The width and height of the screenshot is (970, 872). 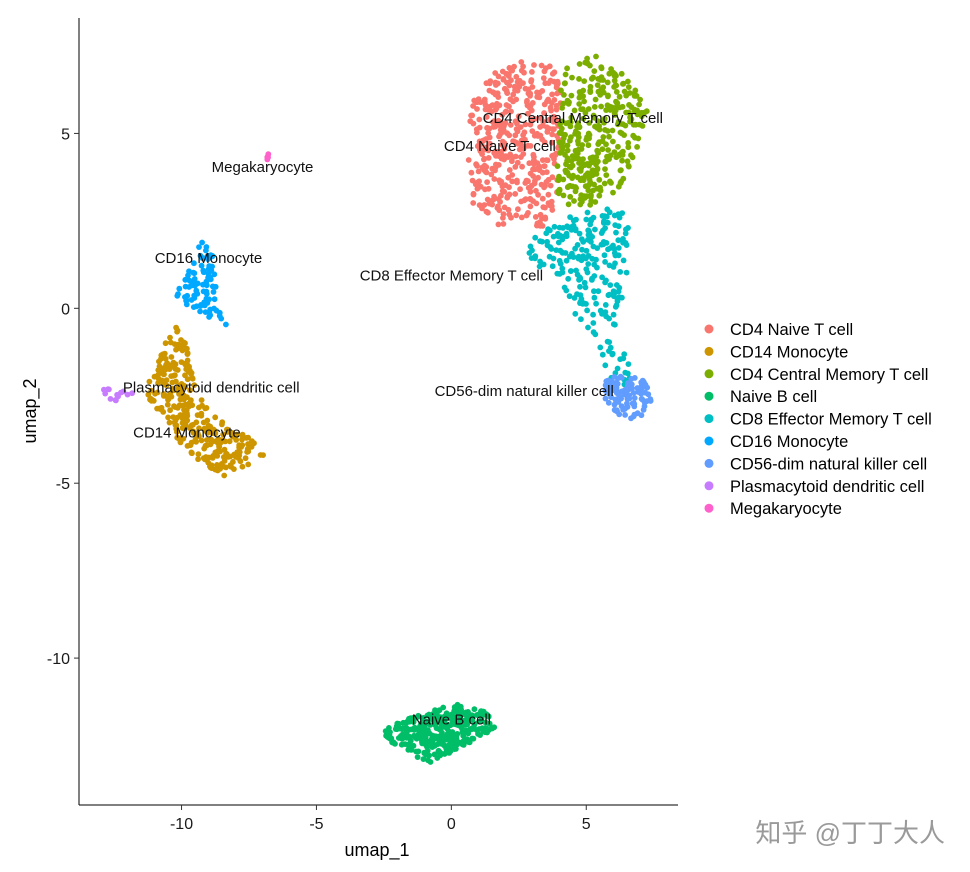 What do you see at coordinates (709, 463) in the screenshot?
I see `legend-key` at bounding box center [709, 463].